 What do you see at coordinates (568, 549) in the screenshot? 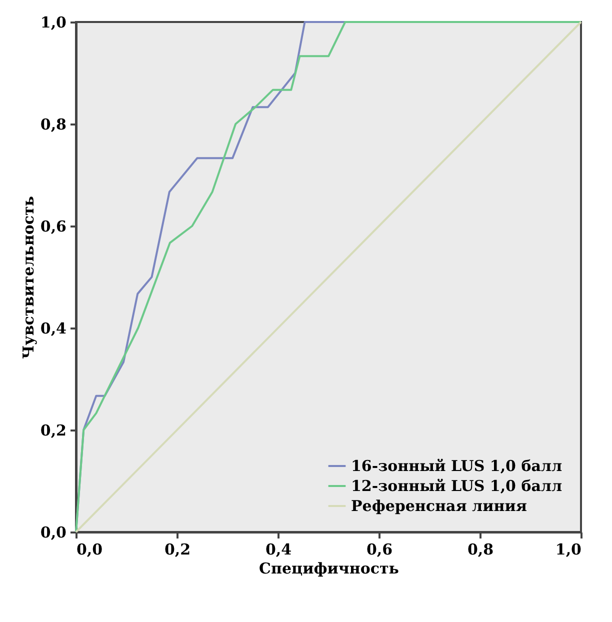
I see `x-tick-label: 1,0` at bounding box center [568, 549].